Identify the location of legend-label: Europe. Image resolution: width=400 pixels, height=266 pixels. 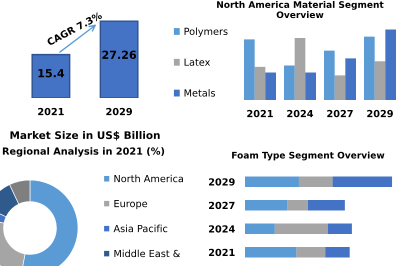
(131, 205).